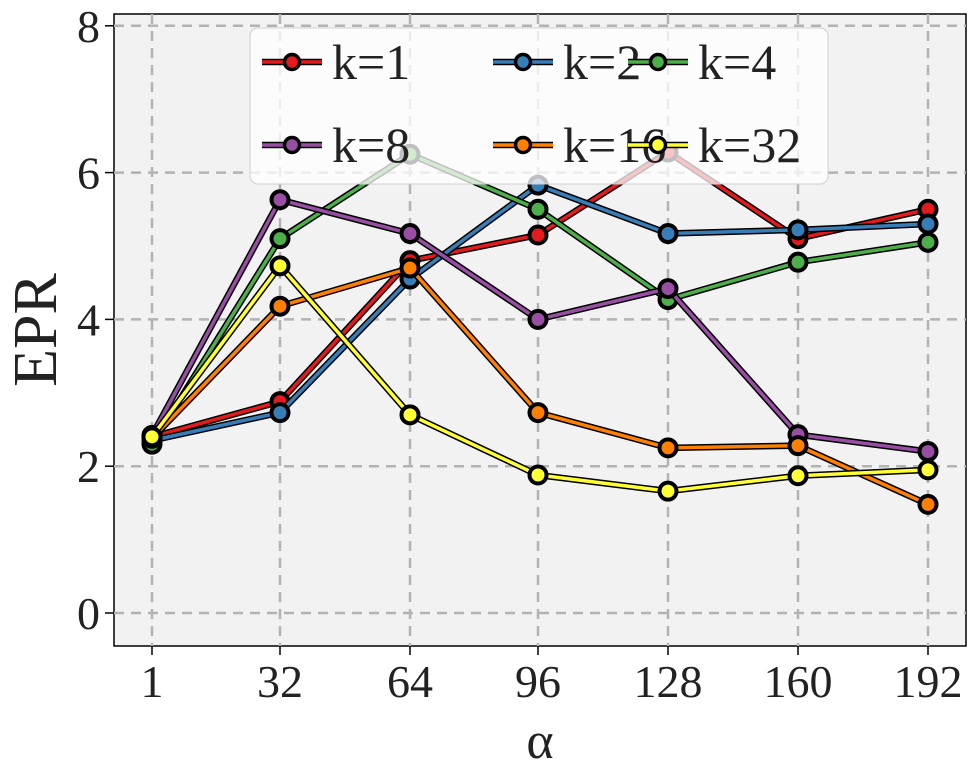 The width and height of the screenshot is (977, 780). What do you see at coordinates (88, 466) in the screenshot?
I see `y-tick-label: 2` at bounding box center [88, 466].